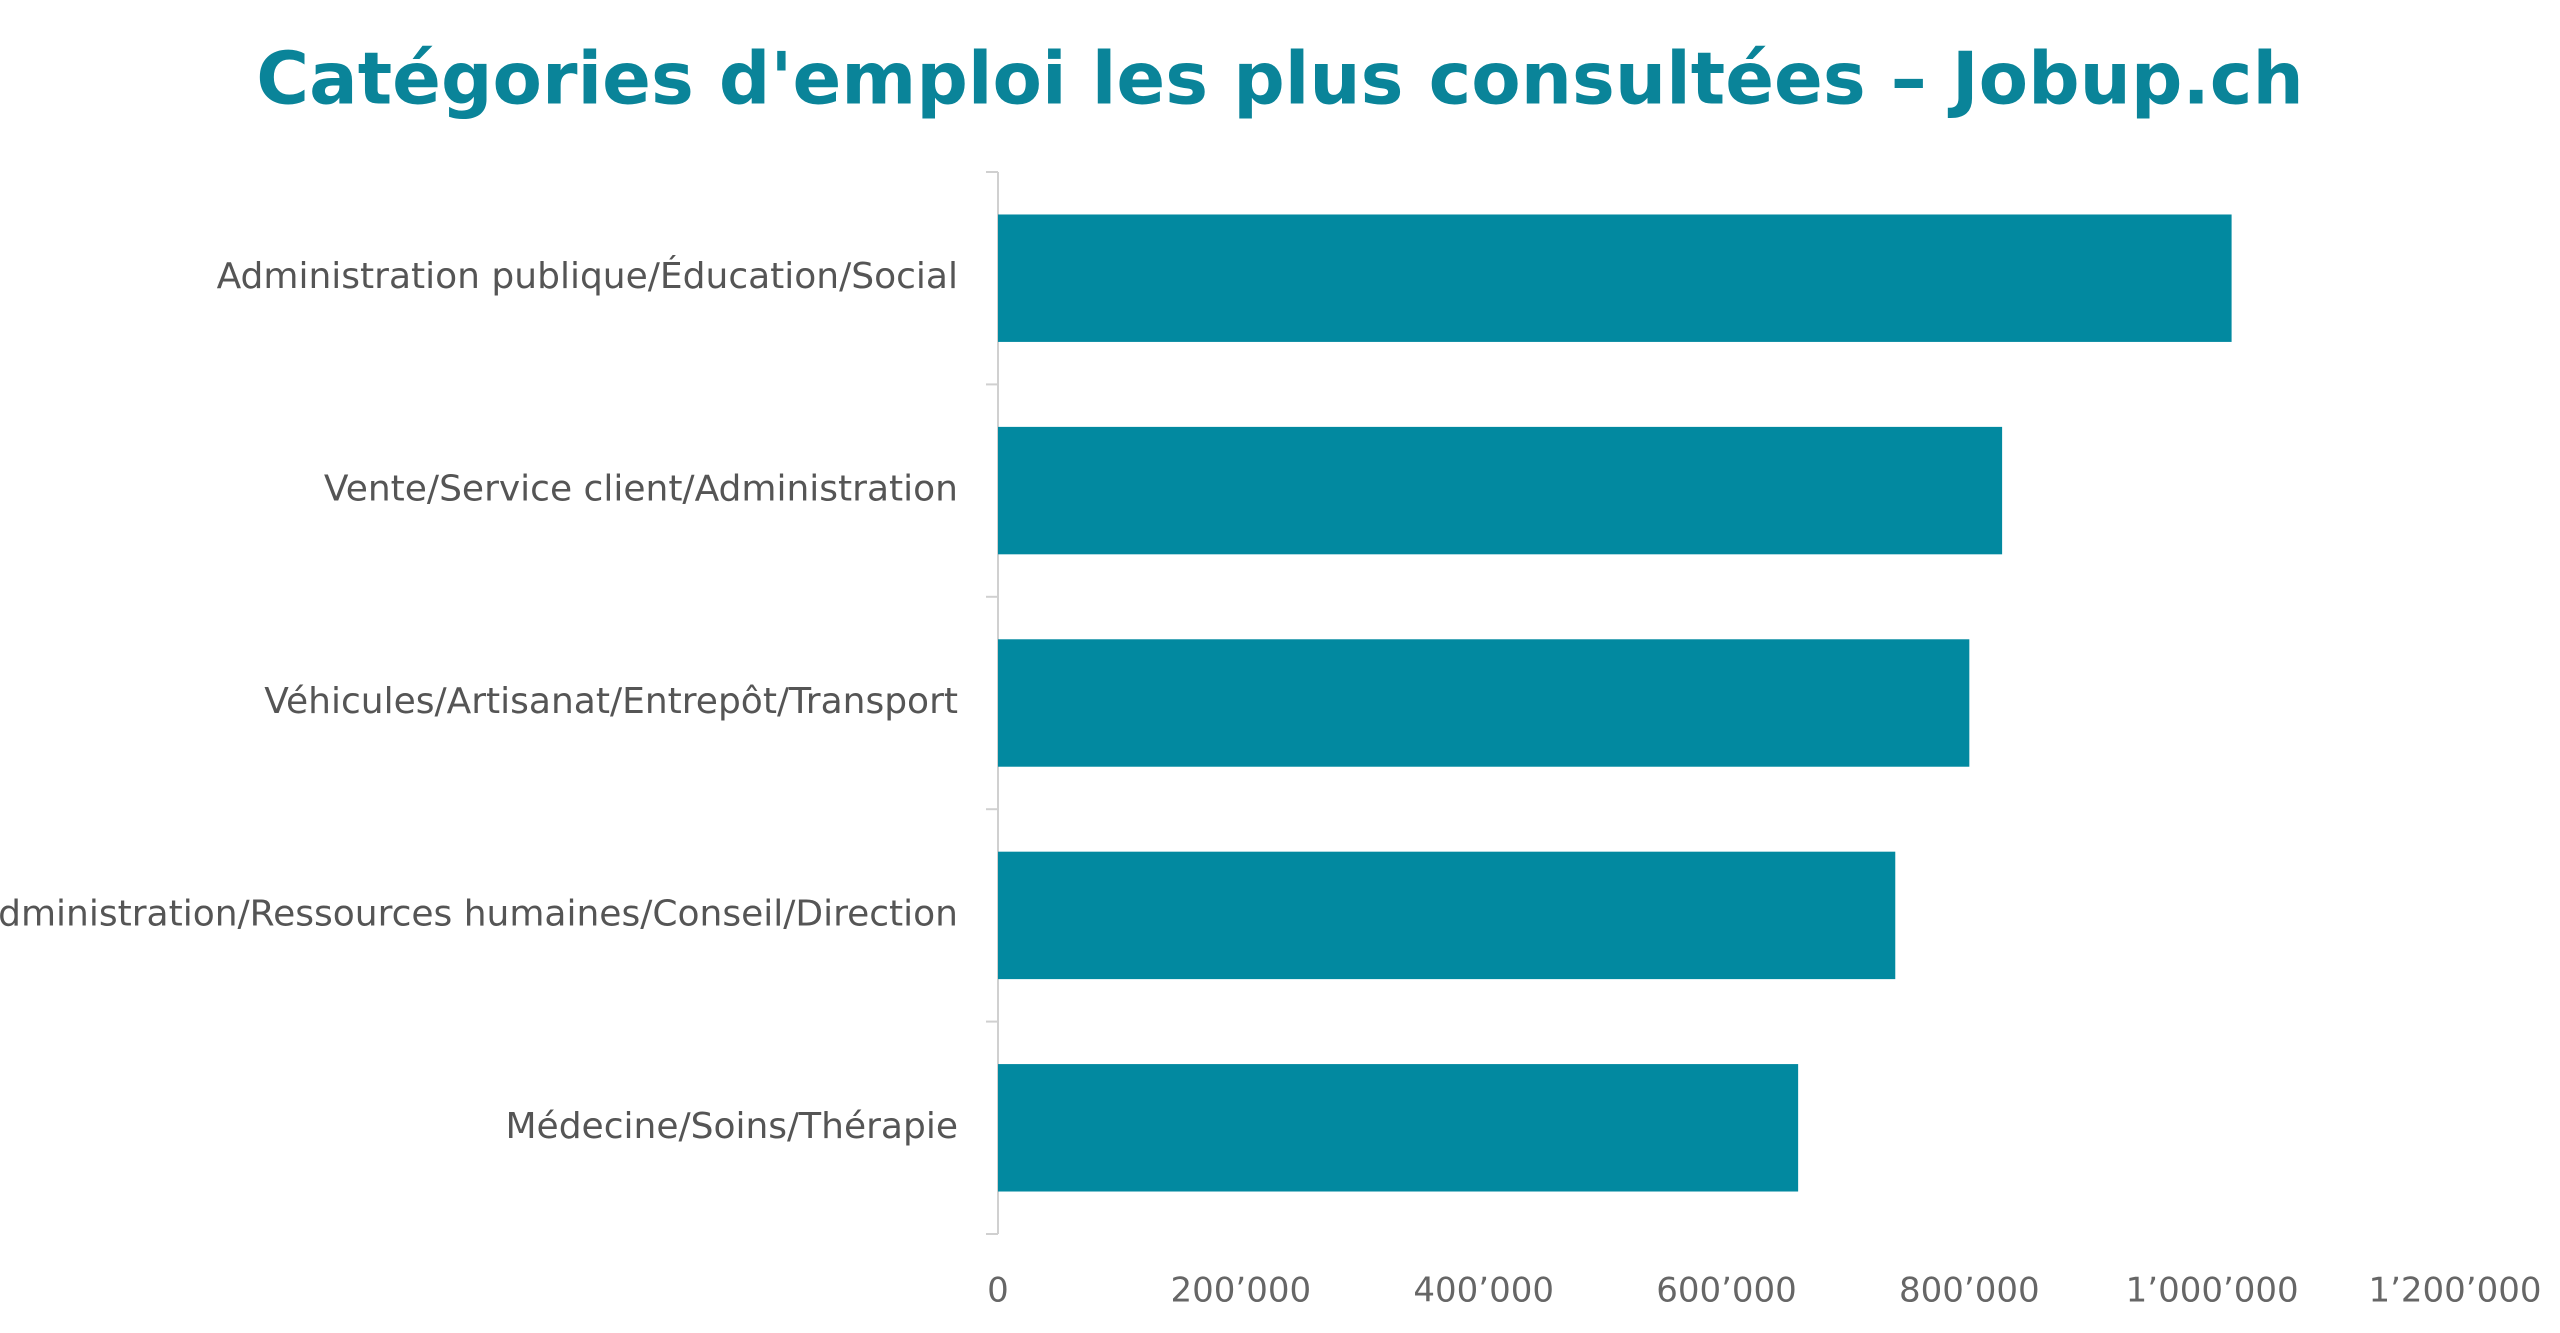 The width and height of the screenshot is (2560, 1333). I want to click on y-tick-label: Administration publique/Éducation/Social, so click(587, 276).